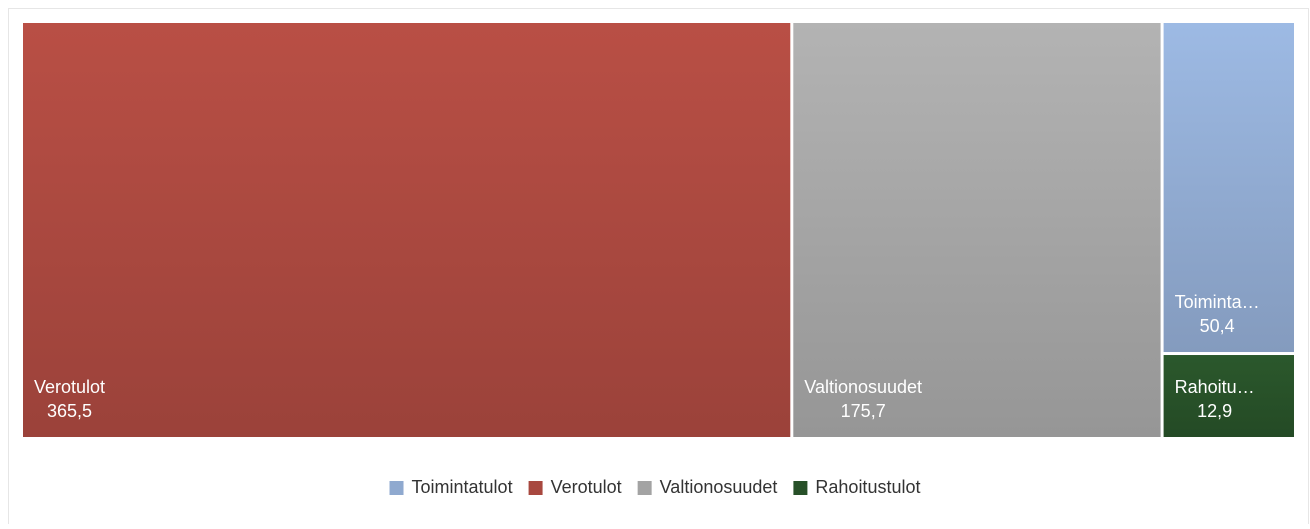 The image size is (1310, 529). What do you see at coordinates (462, 487) in the screenshot?
I see `legend-label: Toimintatulot` at bounding box center [462, 487].